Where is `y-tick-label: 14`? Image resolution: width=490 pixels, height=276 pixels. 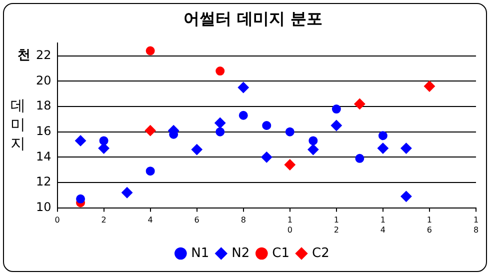
y-tick-label: 14 is located at coordinates (44, 156).